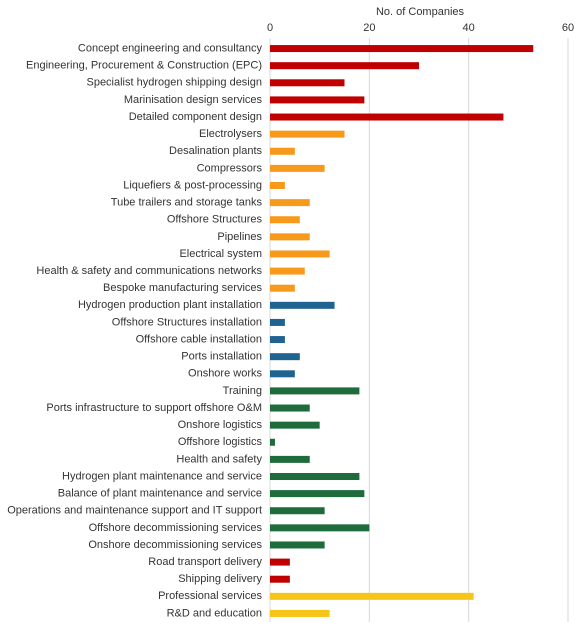 The image size is (585, 632). Describe the element at coordinates (242, 391) in the screenshot. I see `y-tick-label: Training` at that location.